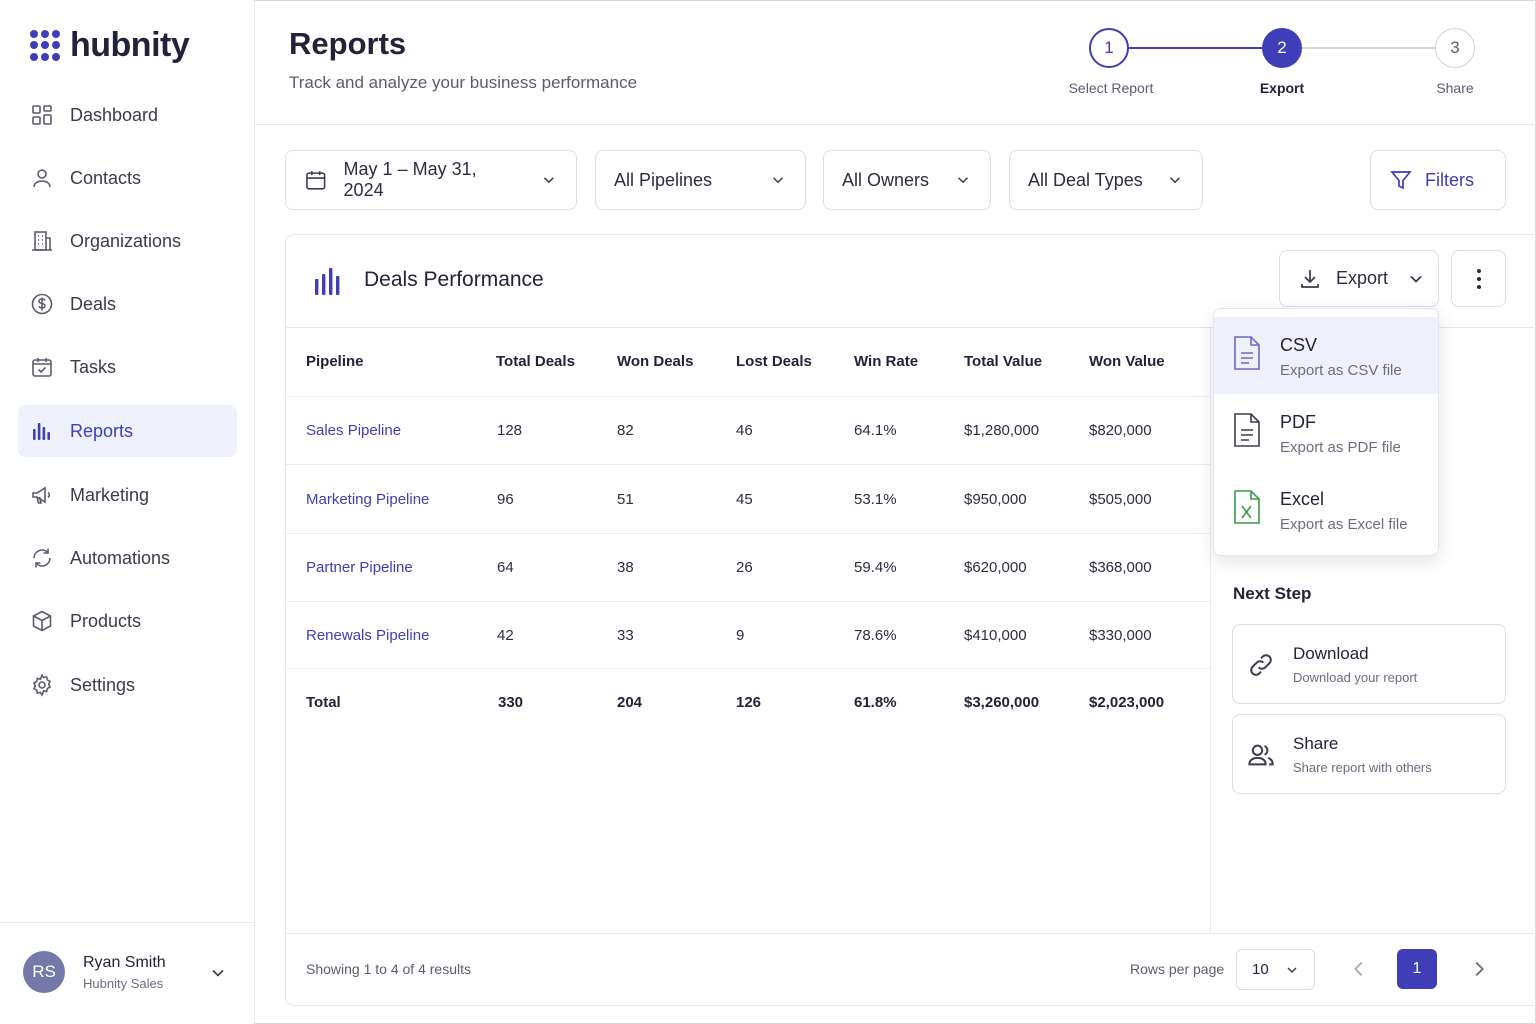  Describe the element at coordinates (1438, 180) in the screenshot. I see `filters-button: Filters` at that location.